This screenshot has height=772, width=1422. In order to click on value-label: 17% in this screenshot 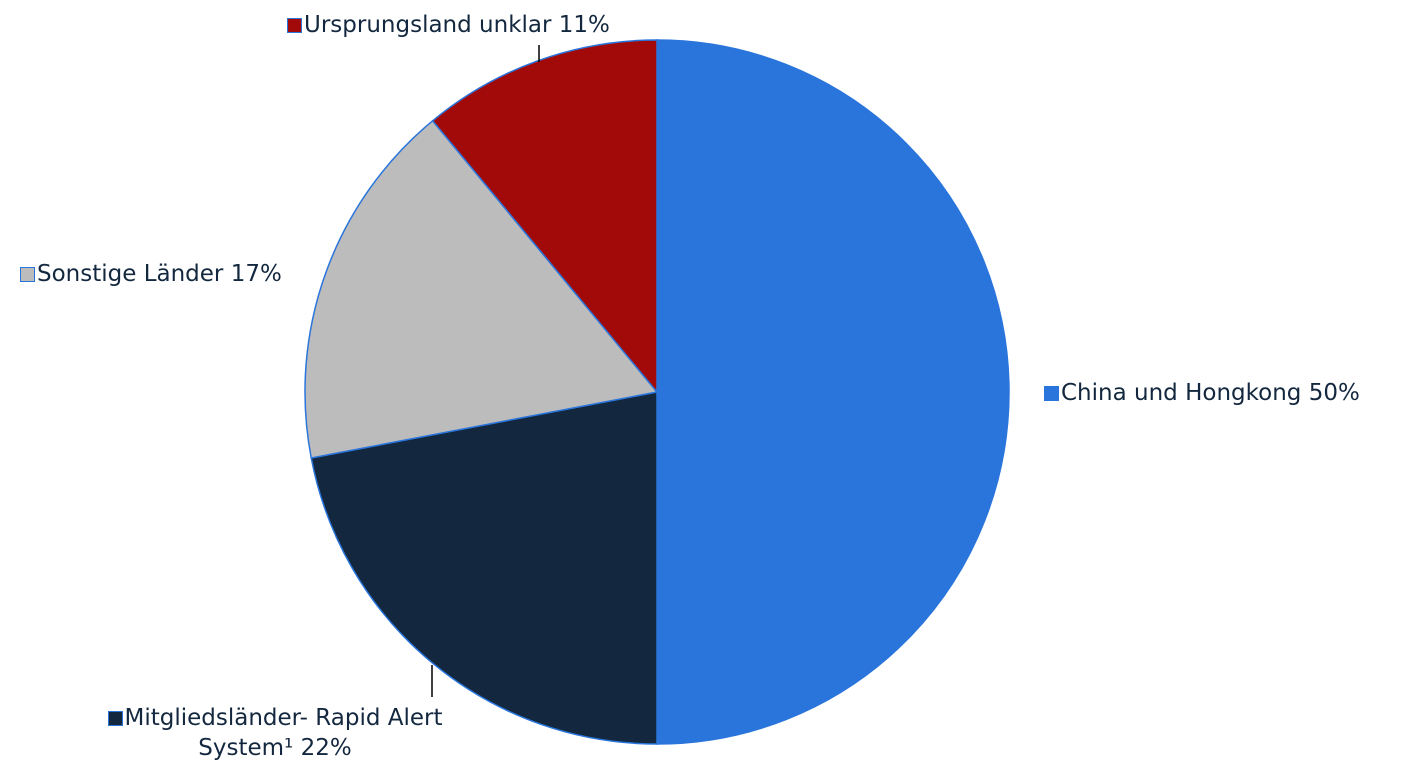, I will do `click(256, 274)`.